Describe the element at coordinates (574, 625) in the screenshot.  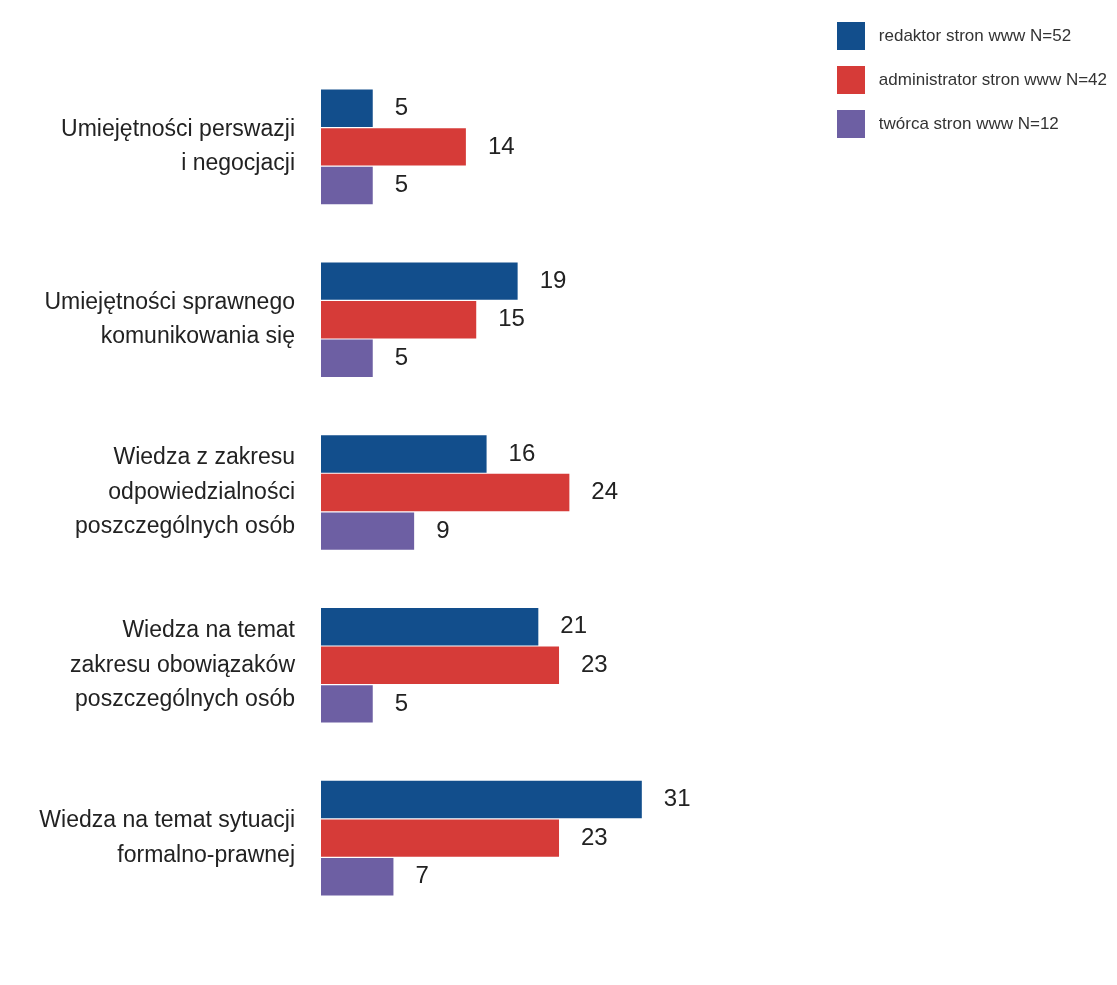
I see `data-label: 21` at that location.